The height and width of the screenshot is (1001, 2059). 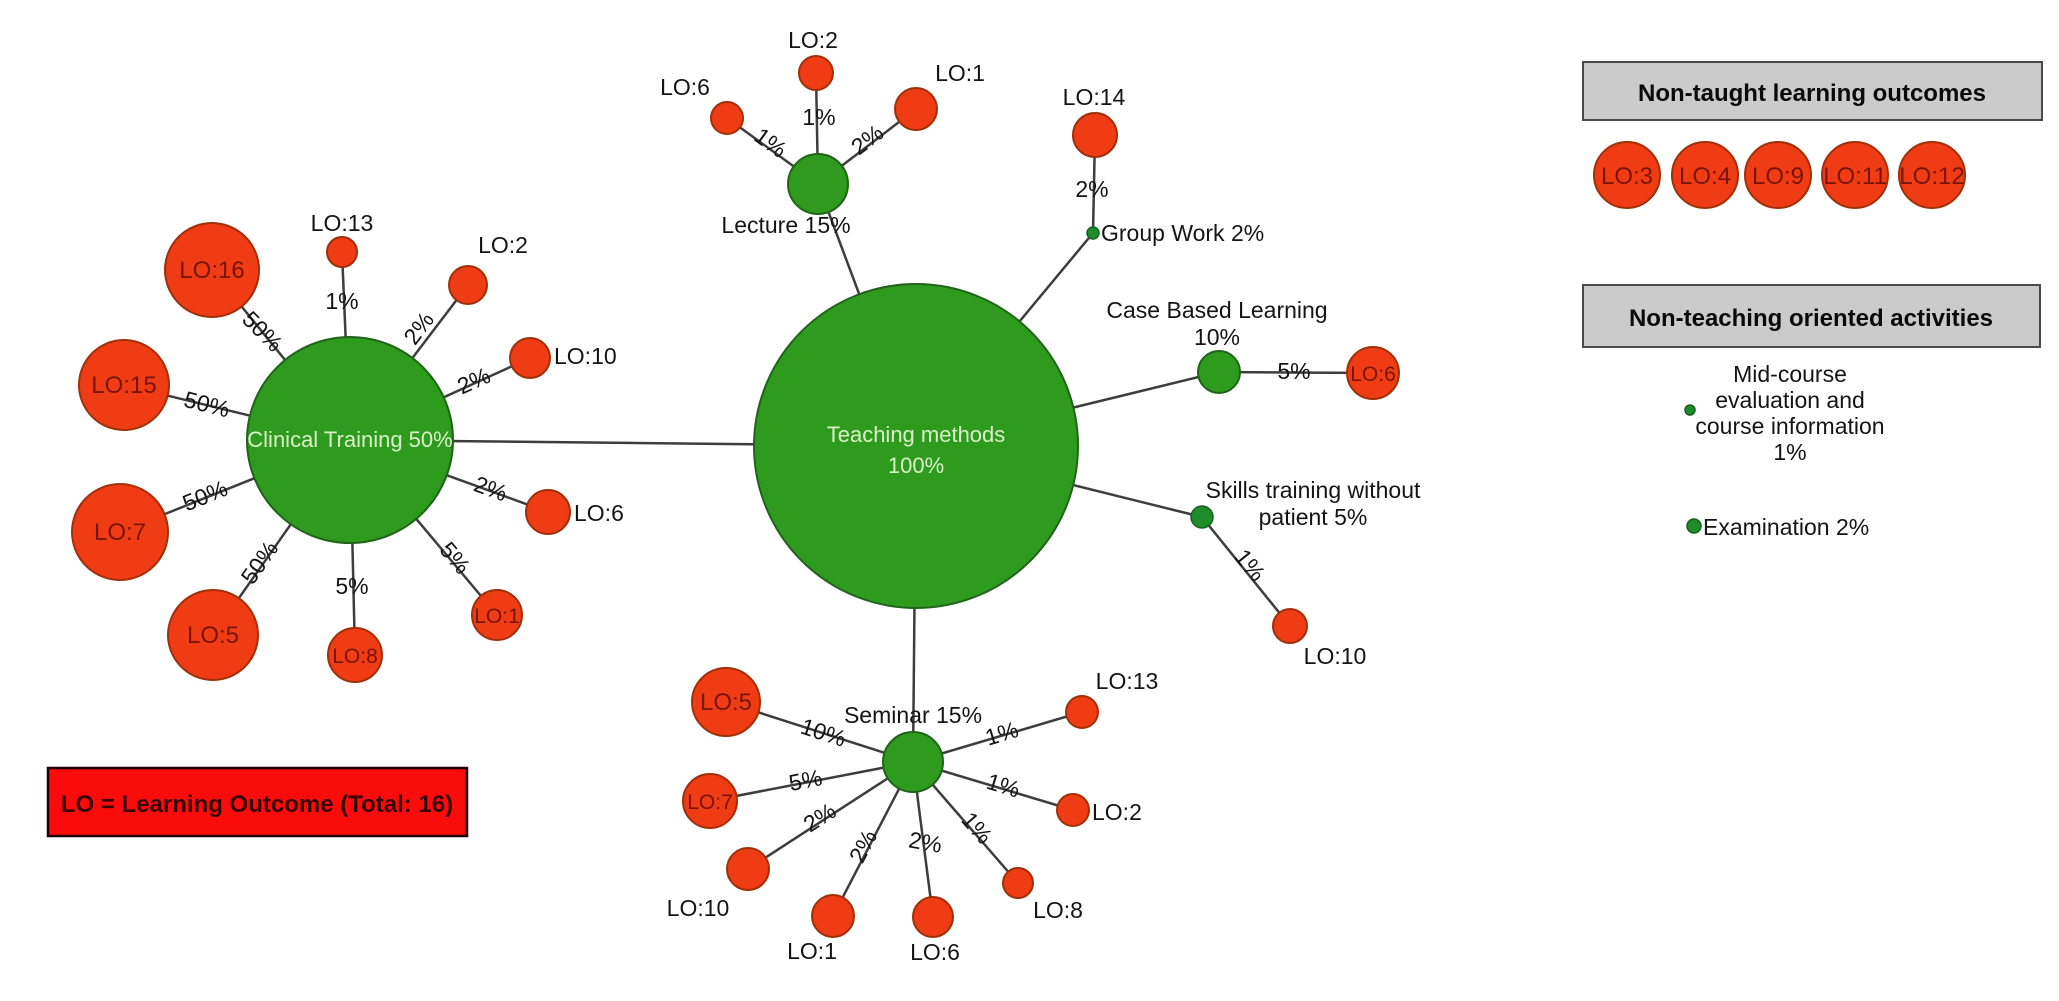 What do you see at coordinates (1694, 526) in the screenshot?
I see `examination-node` at bounding box center [1694, 526].